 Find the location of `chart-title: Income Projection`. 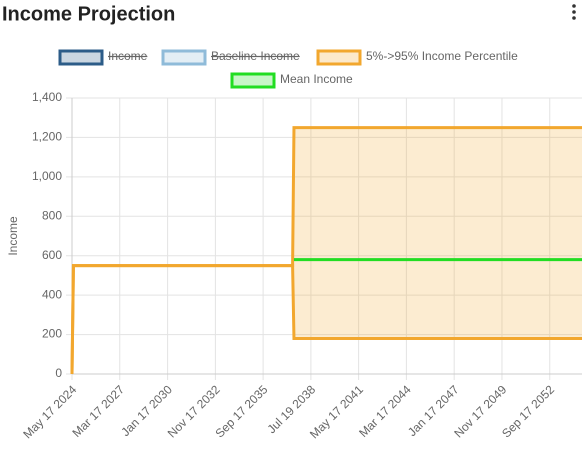

chart-title: Income Projection is located at coordinates (88, 14).